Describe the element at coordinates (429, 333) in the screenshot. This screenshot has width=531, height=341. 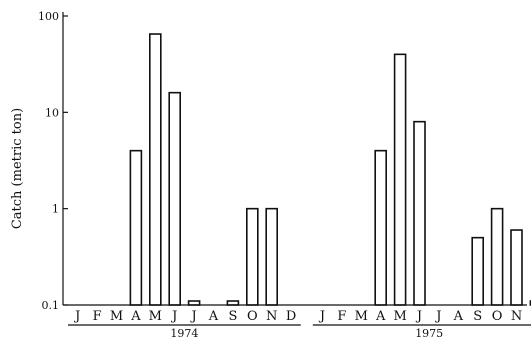
I see `year-label: 1975` at that location.